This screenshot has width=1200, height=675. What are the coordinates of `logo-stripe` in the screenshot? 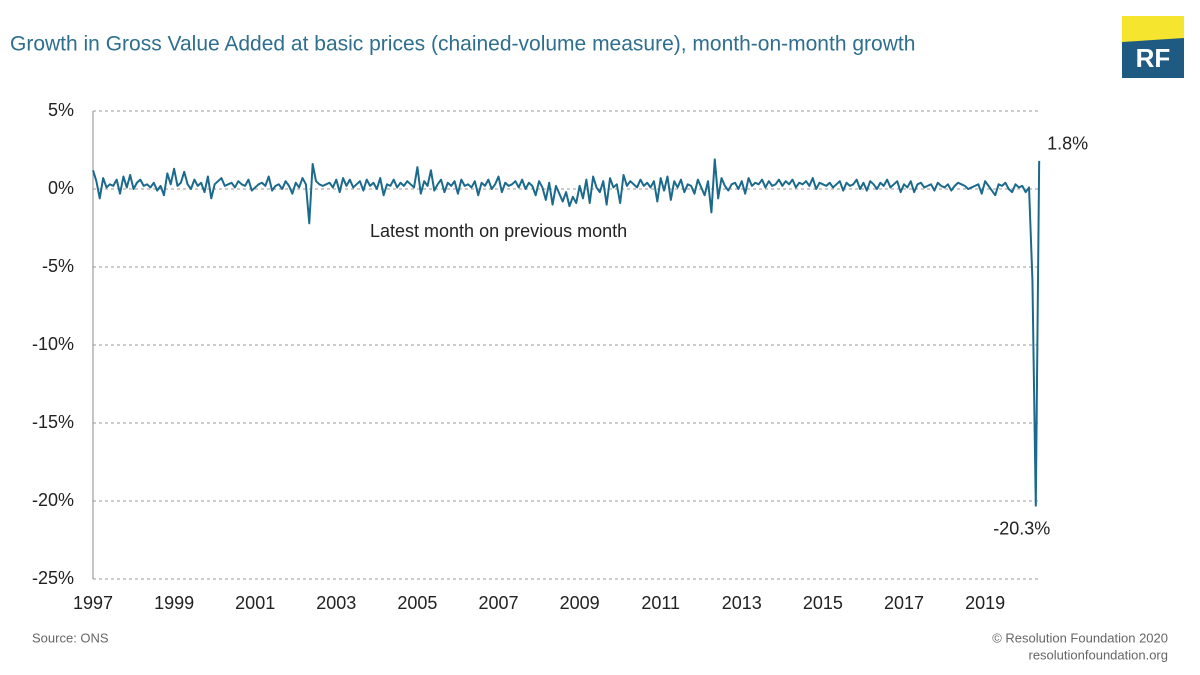 It's located at (1153, 29).